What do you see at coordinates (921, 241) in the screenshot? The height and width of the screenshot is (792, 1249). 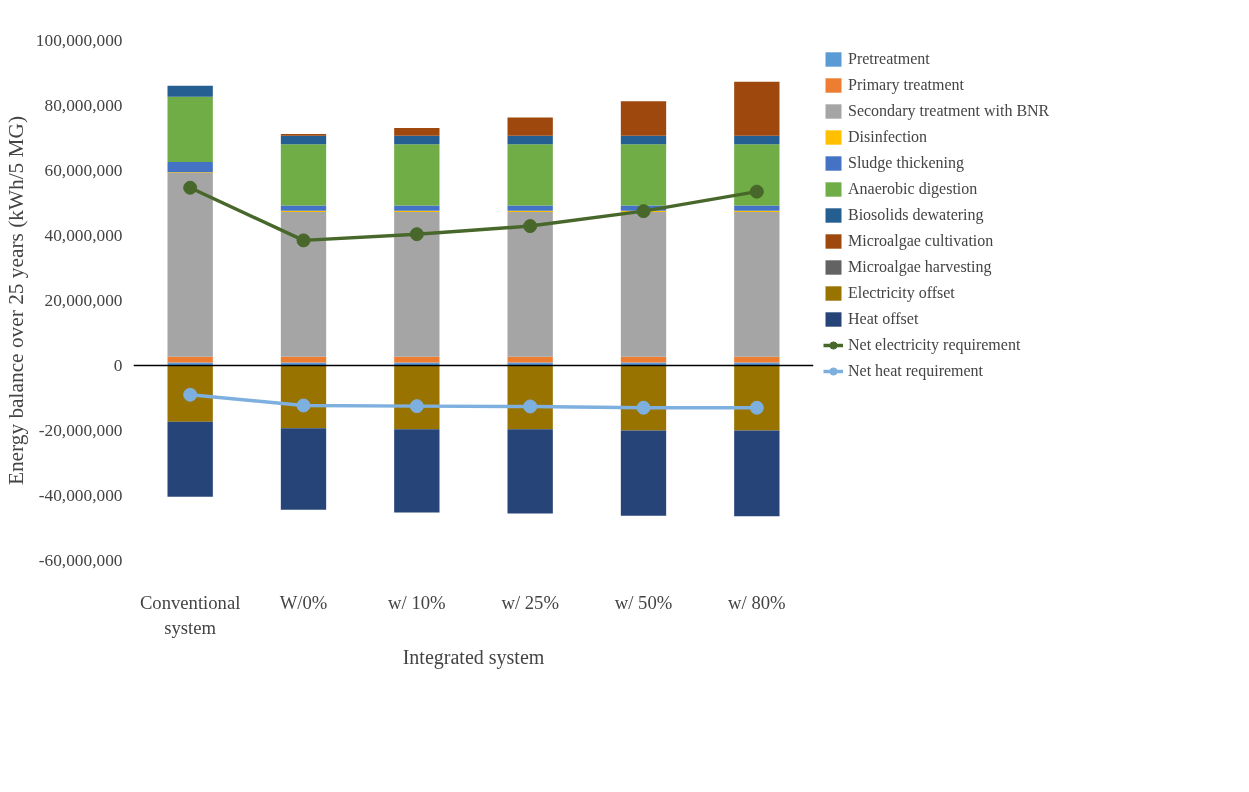 I see `legend-label: Microalgae cultivation` at bounding box center [921, 241].